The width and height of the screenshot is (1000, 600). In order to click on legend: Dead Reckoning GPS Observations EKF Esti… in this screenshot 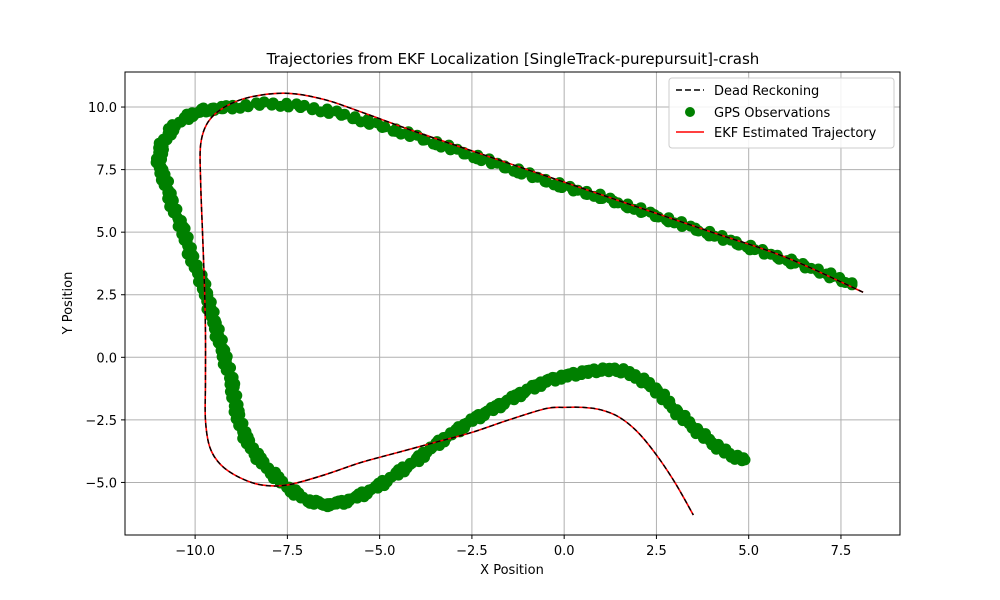, I will do `click(781, 113)`.